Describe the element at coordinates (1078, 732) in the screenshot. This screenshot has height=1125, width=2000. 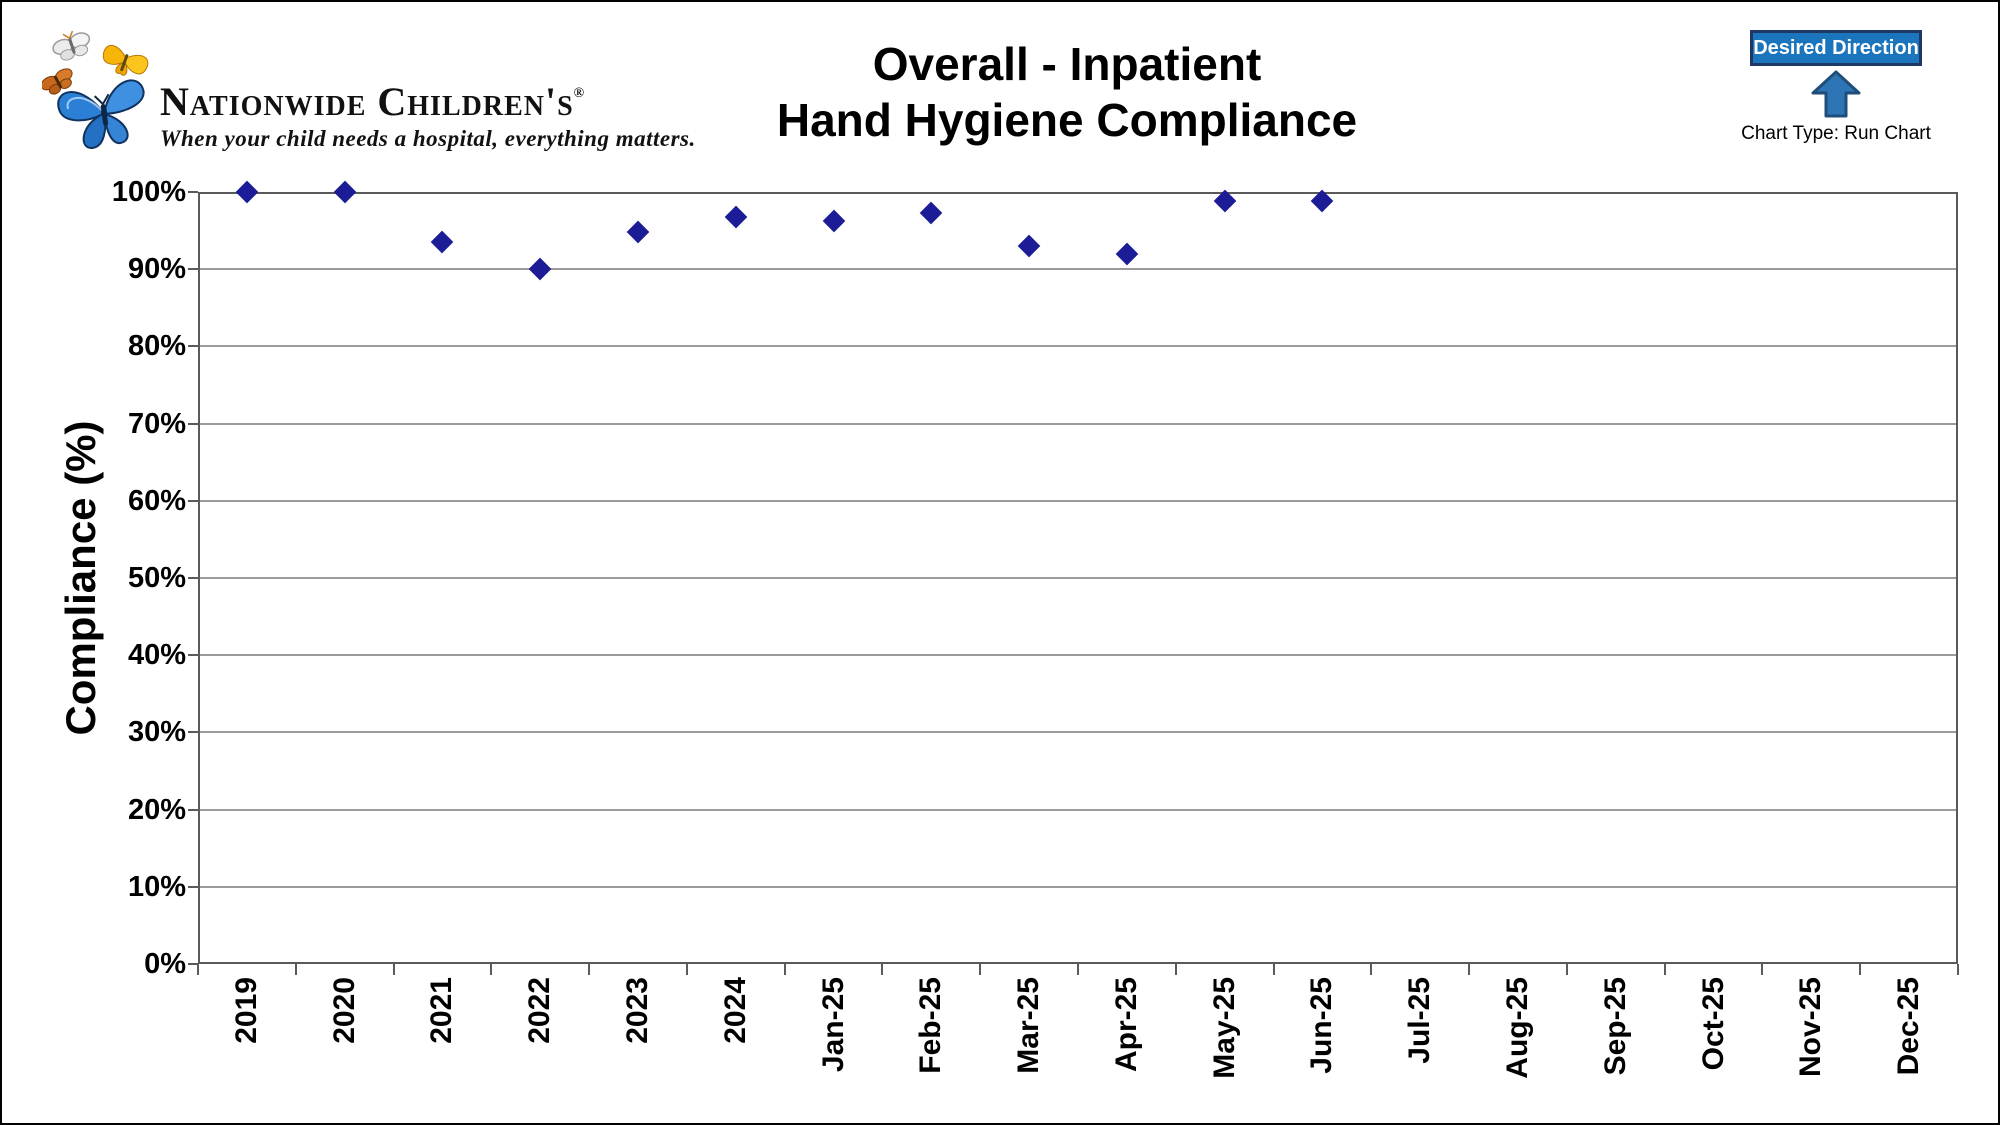
I see `gridline-30%` at that location.